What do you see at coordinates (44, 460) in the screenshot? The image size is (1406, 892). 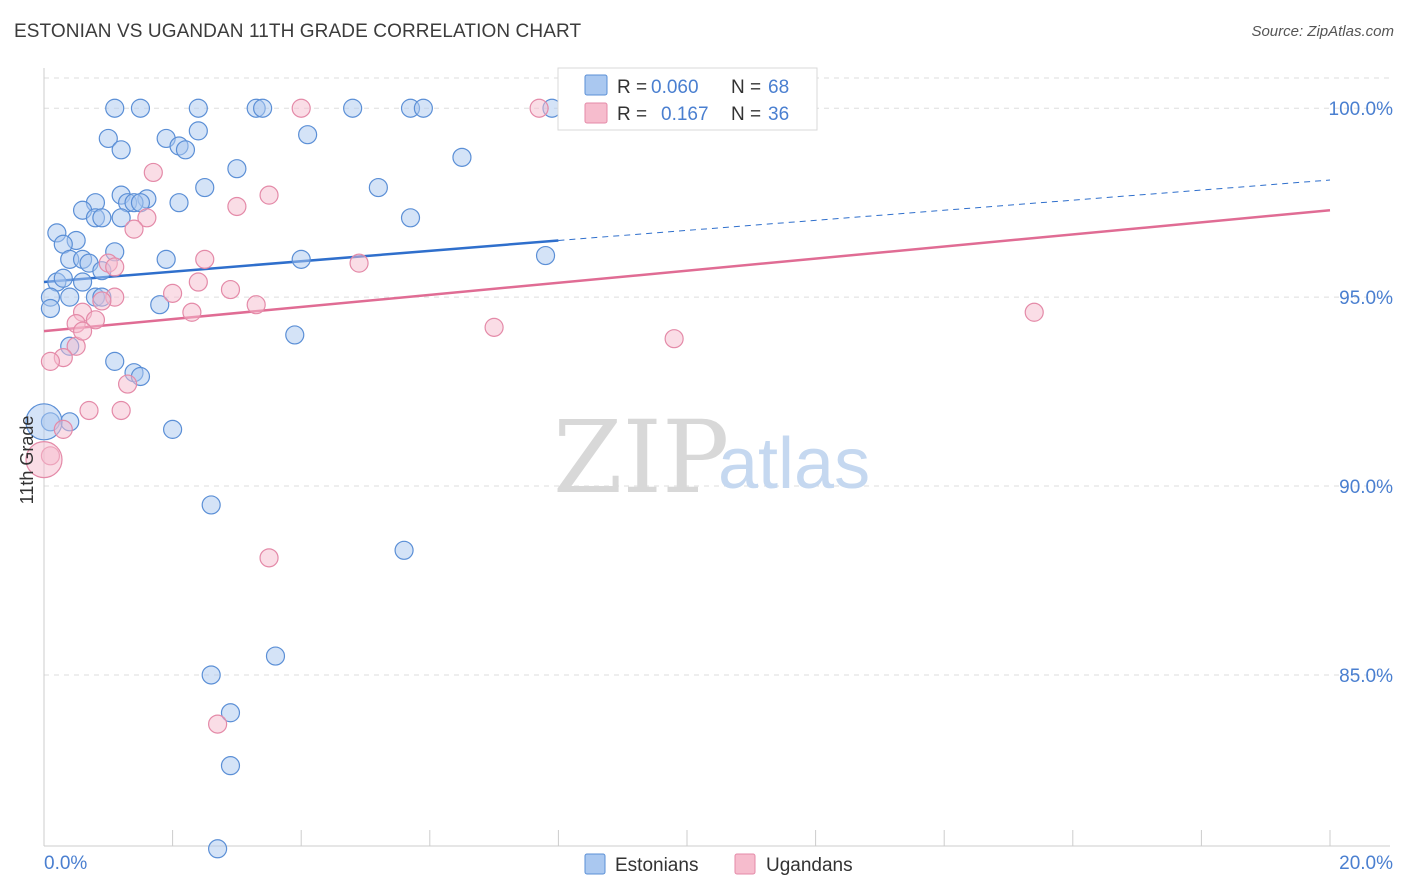 I see `ugandans-point-large` at bounding box center [44, 460].